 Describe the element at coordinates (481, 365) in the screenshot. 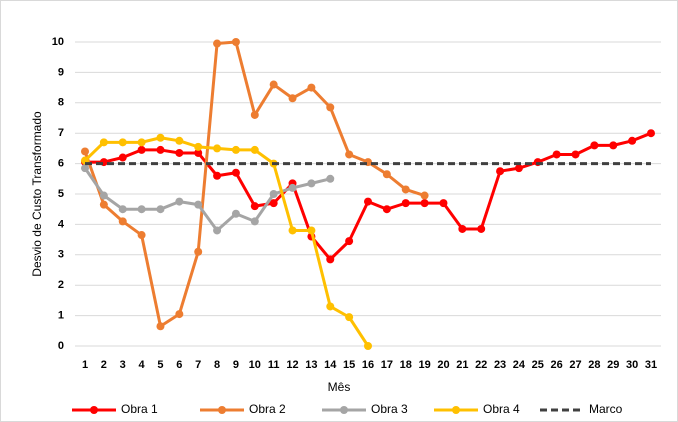

I see `x-tick-label: 22` at that location.